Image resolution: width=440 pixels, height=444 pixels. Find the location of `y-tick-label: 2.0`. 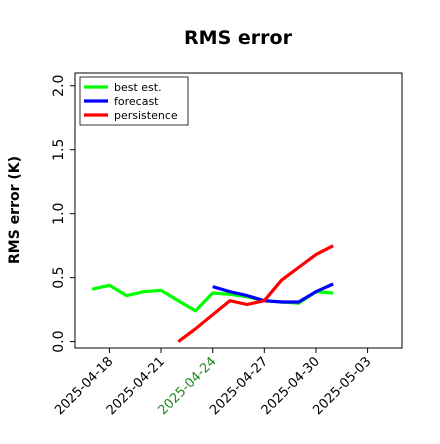

y-tick-label: 2.0 is located at coordinates (59, 86).